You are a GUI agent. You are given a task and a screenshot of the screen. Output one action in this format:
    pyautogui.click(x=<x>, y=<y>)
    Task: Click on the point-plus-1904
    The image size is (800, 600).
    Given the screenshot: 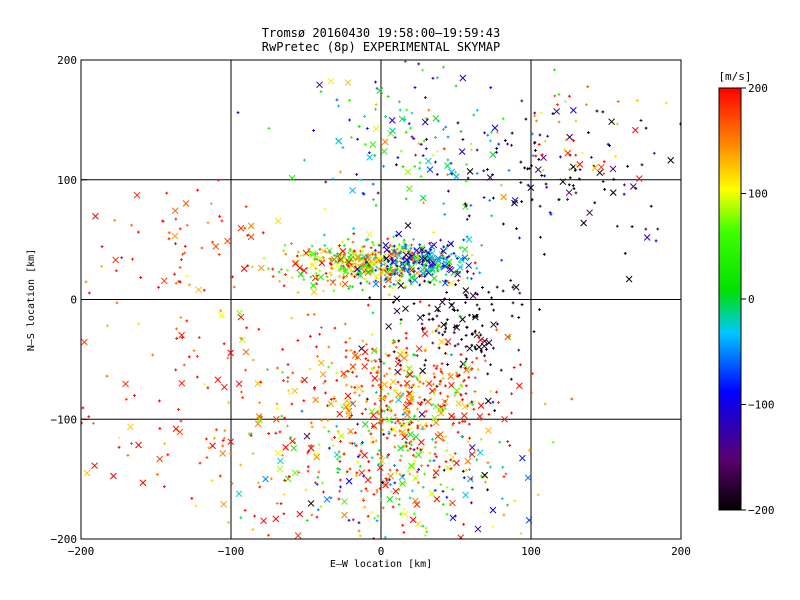 What is the action you would take?
    pyautogui.click(x=248, y=235)
    